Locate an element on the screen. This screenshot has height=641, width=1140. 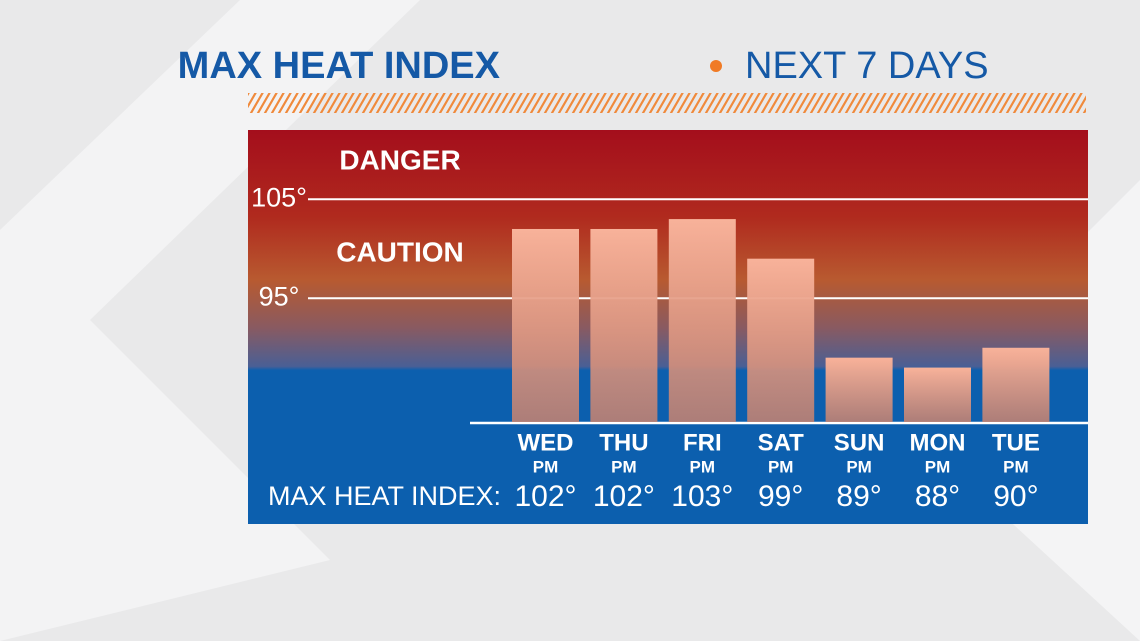
zone-label: DANGER is located at coordinates (399, 159).